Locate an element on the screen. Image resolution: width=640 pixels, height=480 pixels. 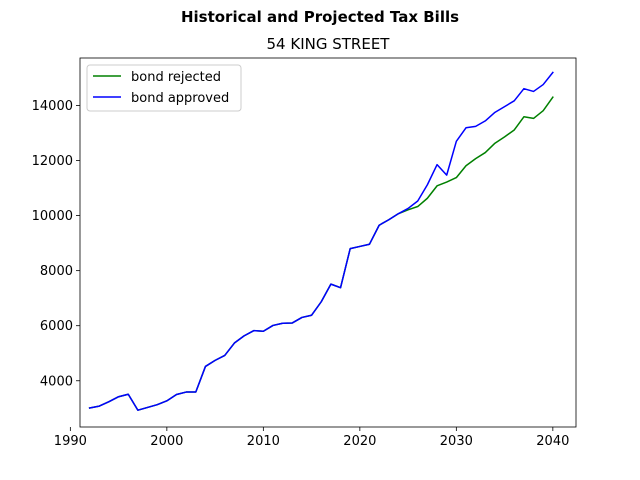
y-tick-label: 4000 is located at coordinates (56, 381).